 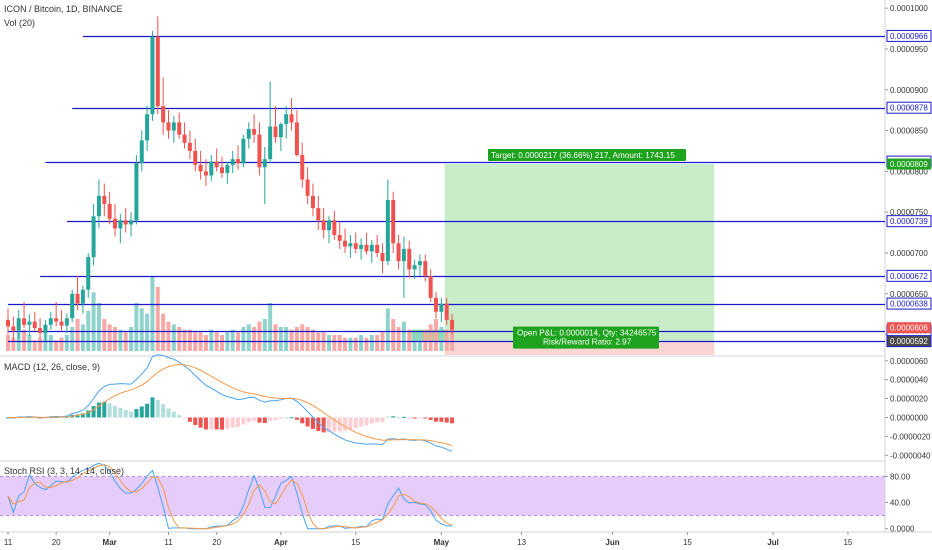 I want to click on symbol-title: ICON / Bitcoin, 1D, BINANCE, so click(x=63, y=9).